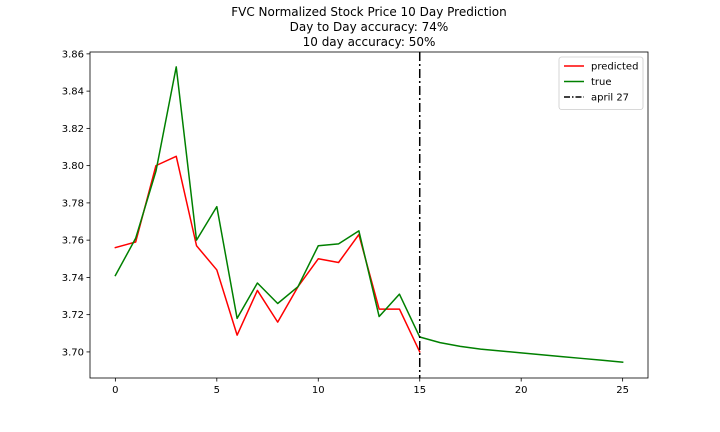 This screenshot has width=720, height=432. I want to click on legend: predicted true april 27, so click(601, 83).